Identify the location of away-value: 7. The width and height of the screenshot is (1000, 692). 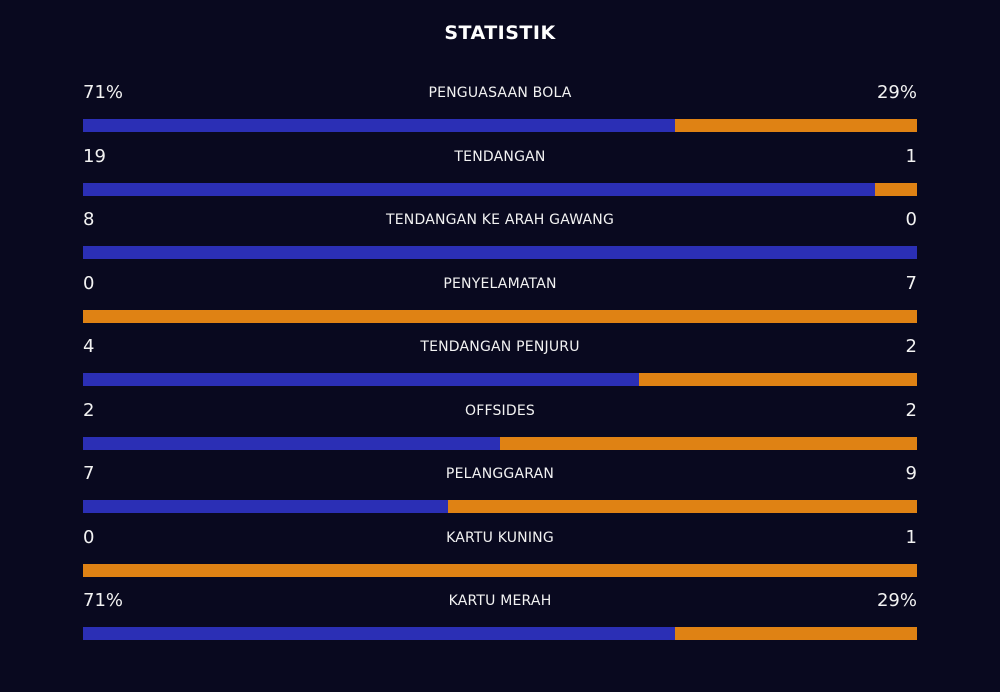
(911, 283).